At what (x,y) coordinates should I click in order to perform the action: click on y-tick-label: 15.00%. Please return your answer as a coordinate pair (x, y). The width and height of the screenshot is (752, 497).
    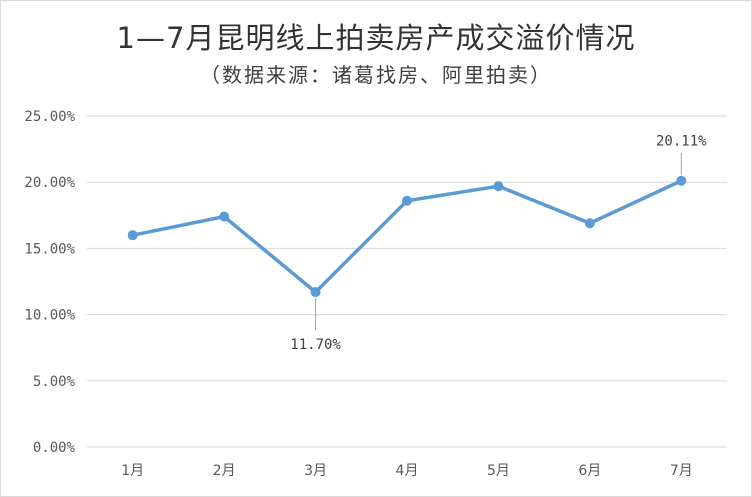
    Looking at the image, I should click on (49, 249).